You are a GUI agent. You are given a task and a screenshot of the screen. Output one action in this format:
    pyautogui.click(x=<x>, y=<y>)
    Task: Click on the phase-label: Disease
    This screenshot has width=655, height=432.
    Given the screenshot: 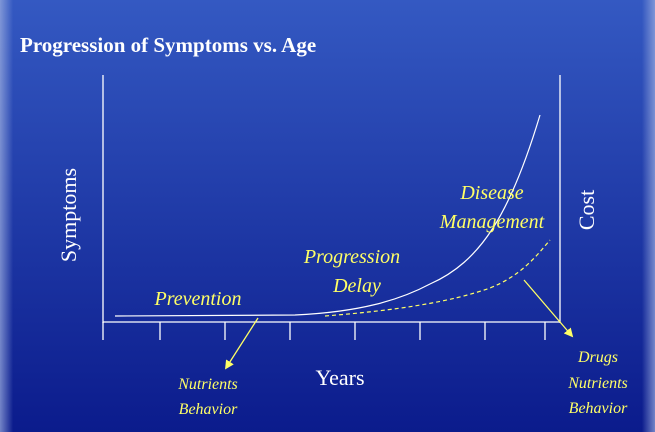 What is the action you would take?
    pyautogui.click(x=491, y=193)
    